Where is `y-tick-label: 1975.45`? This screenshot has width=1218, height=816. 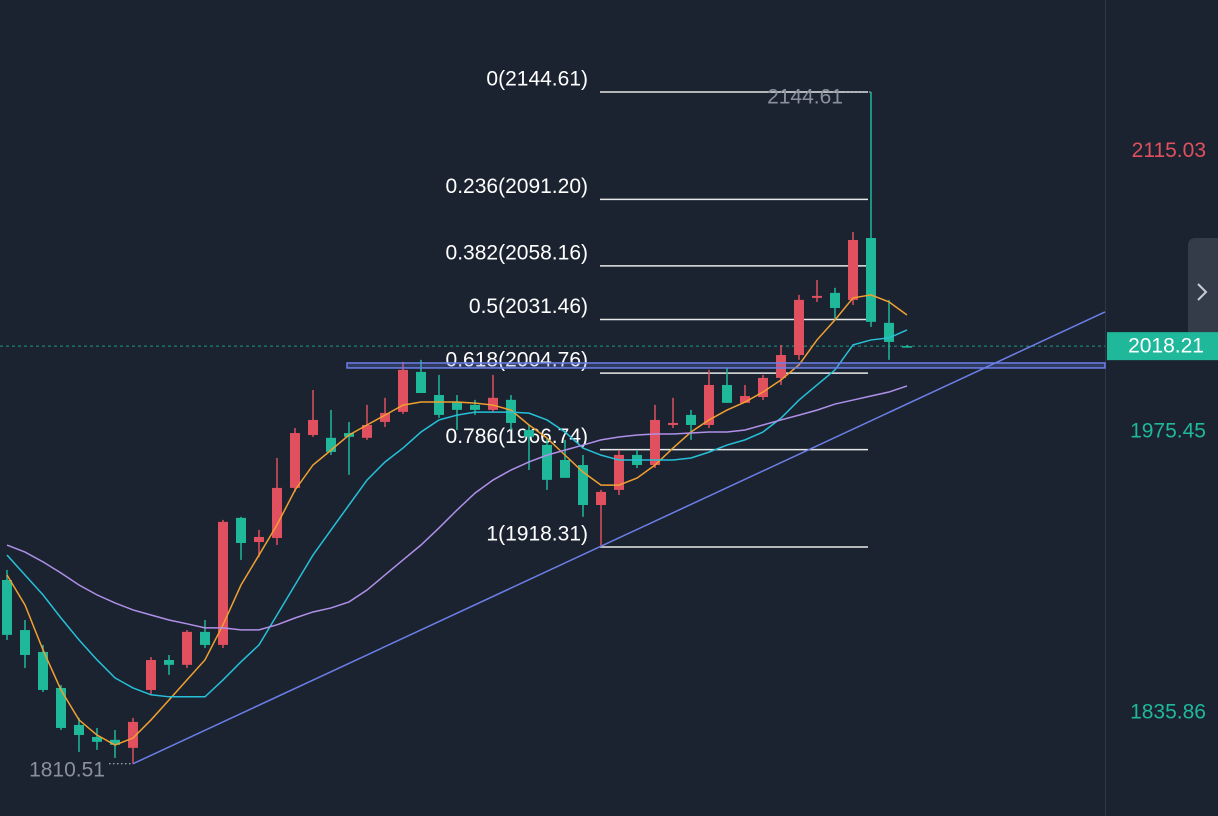 y-tick-label: 1975.45 is located at coordinates (1168, 431).